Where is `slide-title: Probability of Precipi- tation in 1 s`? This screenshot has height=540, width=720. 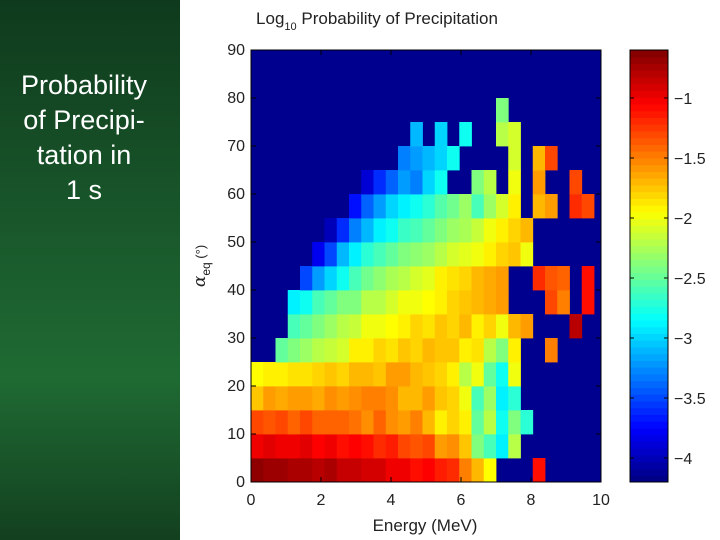 slide-title: Probability of Precipi- tation in 1 s is located at coordinates (84, 138).